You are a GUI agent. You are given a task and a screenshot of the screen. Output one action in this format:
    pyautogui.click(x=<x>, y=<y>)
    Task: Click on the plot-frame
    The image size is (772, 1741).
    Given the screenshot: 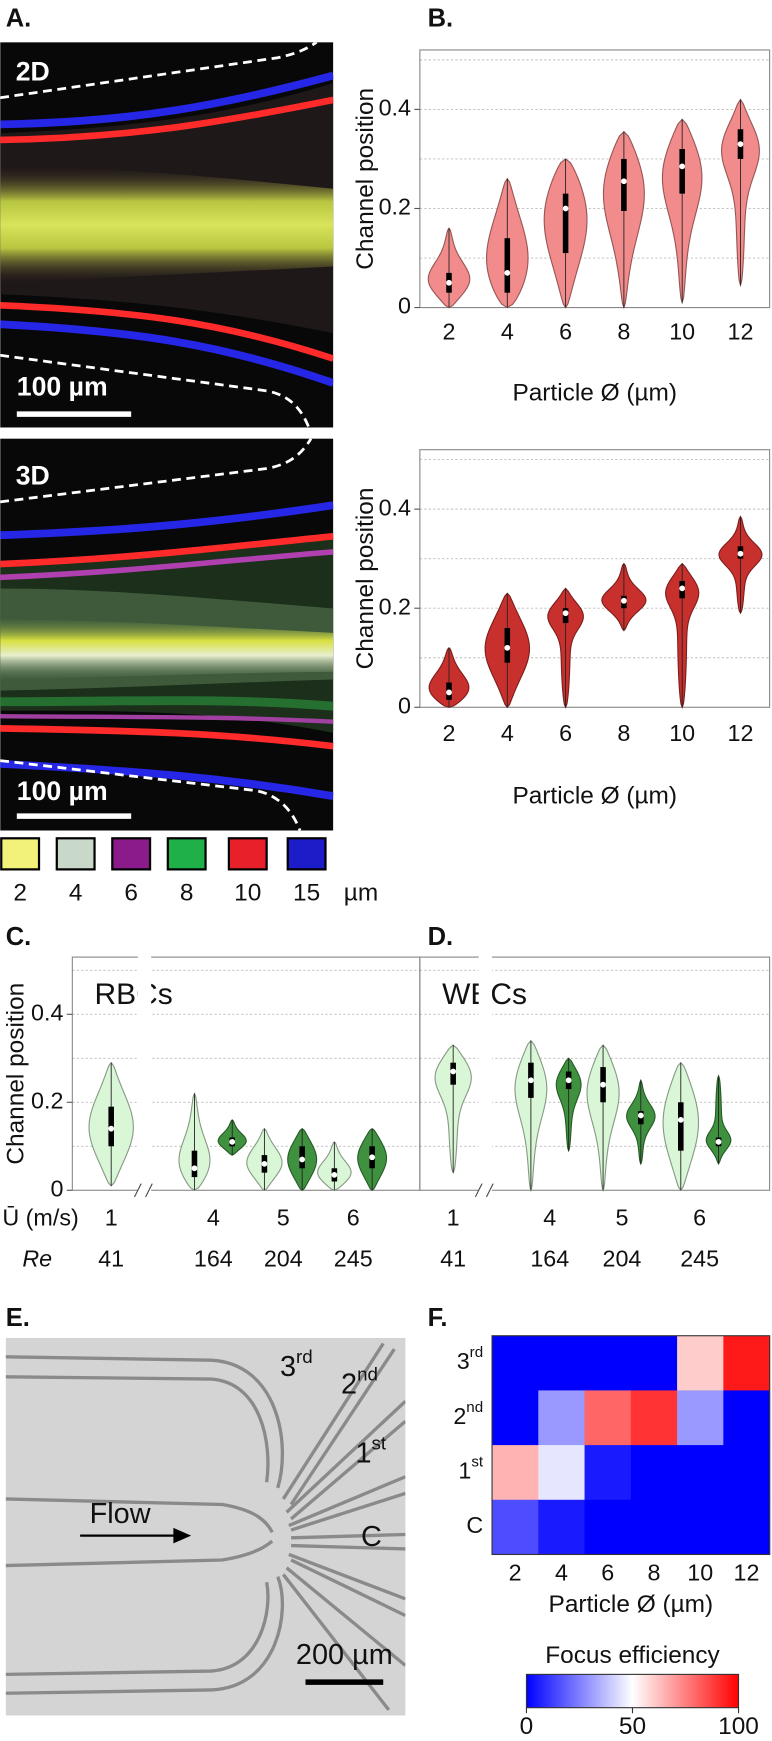 What is the action you would take?
    pyautogui.click(x=595, y=1073)
    